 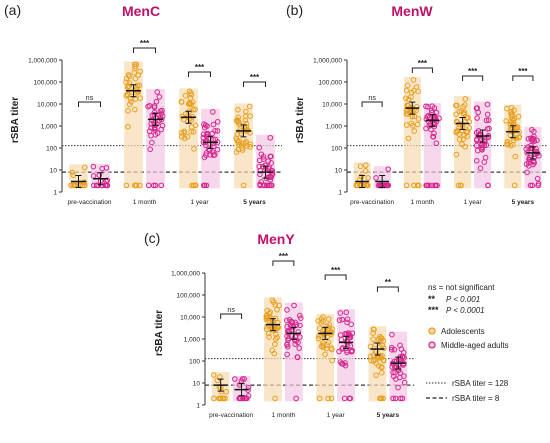 I want to click on plot-area-a: ns *** *** ***, so click(x=170, y=116).